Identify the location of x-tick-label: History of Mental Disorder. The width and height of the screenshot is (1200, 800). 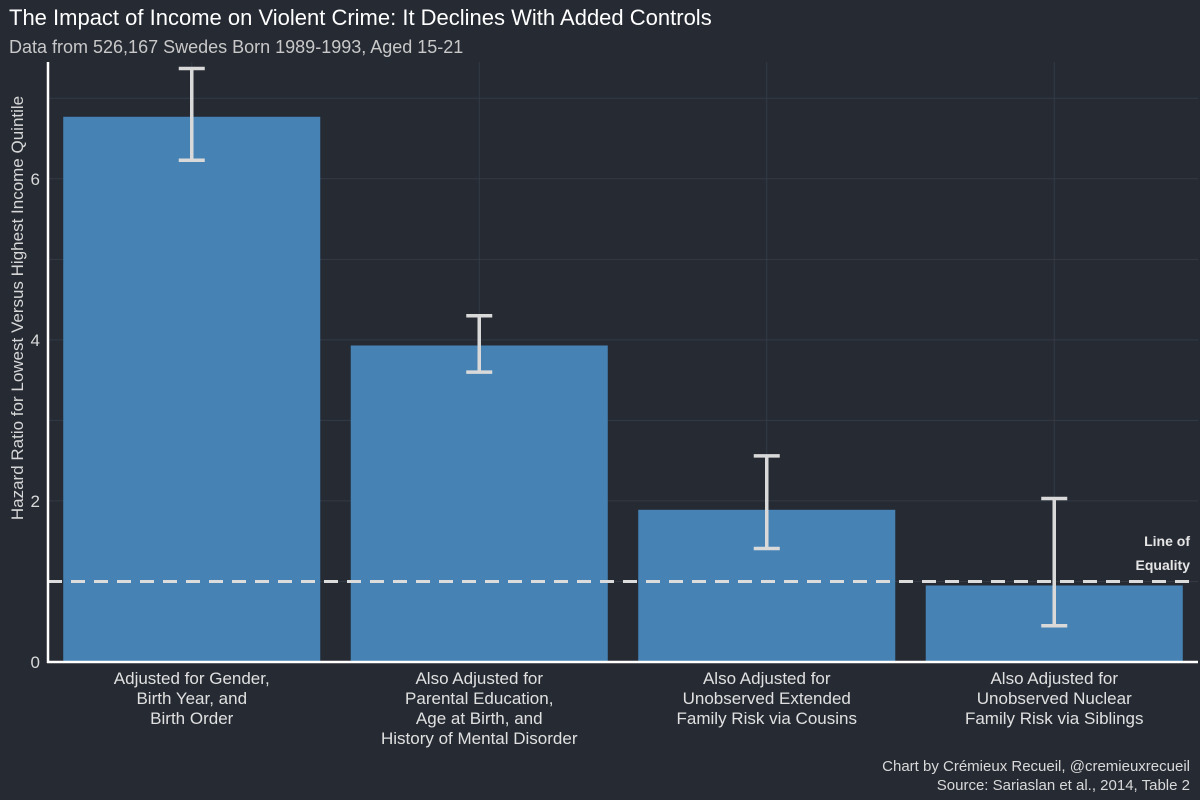
(479, 738).